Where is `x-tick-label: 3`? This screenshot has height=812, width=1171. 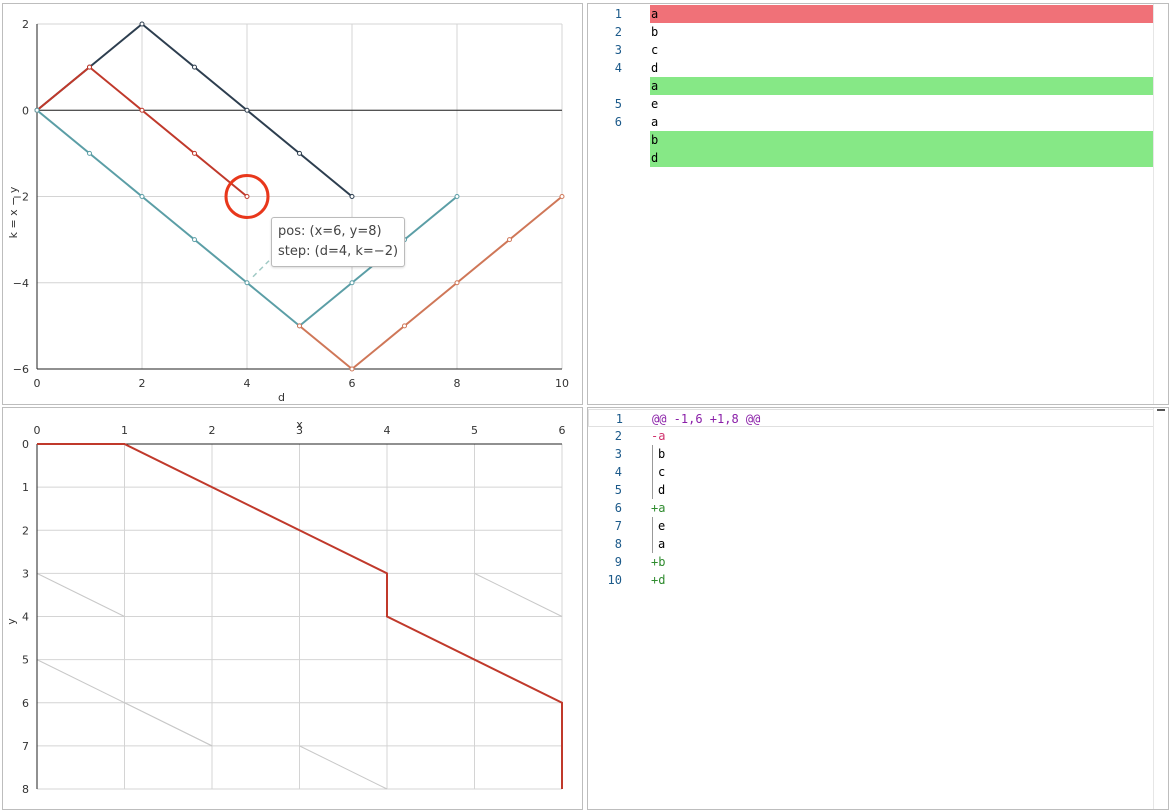
x-tick-label: 3 is located at coordinates (299, 430).